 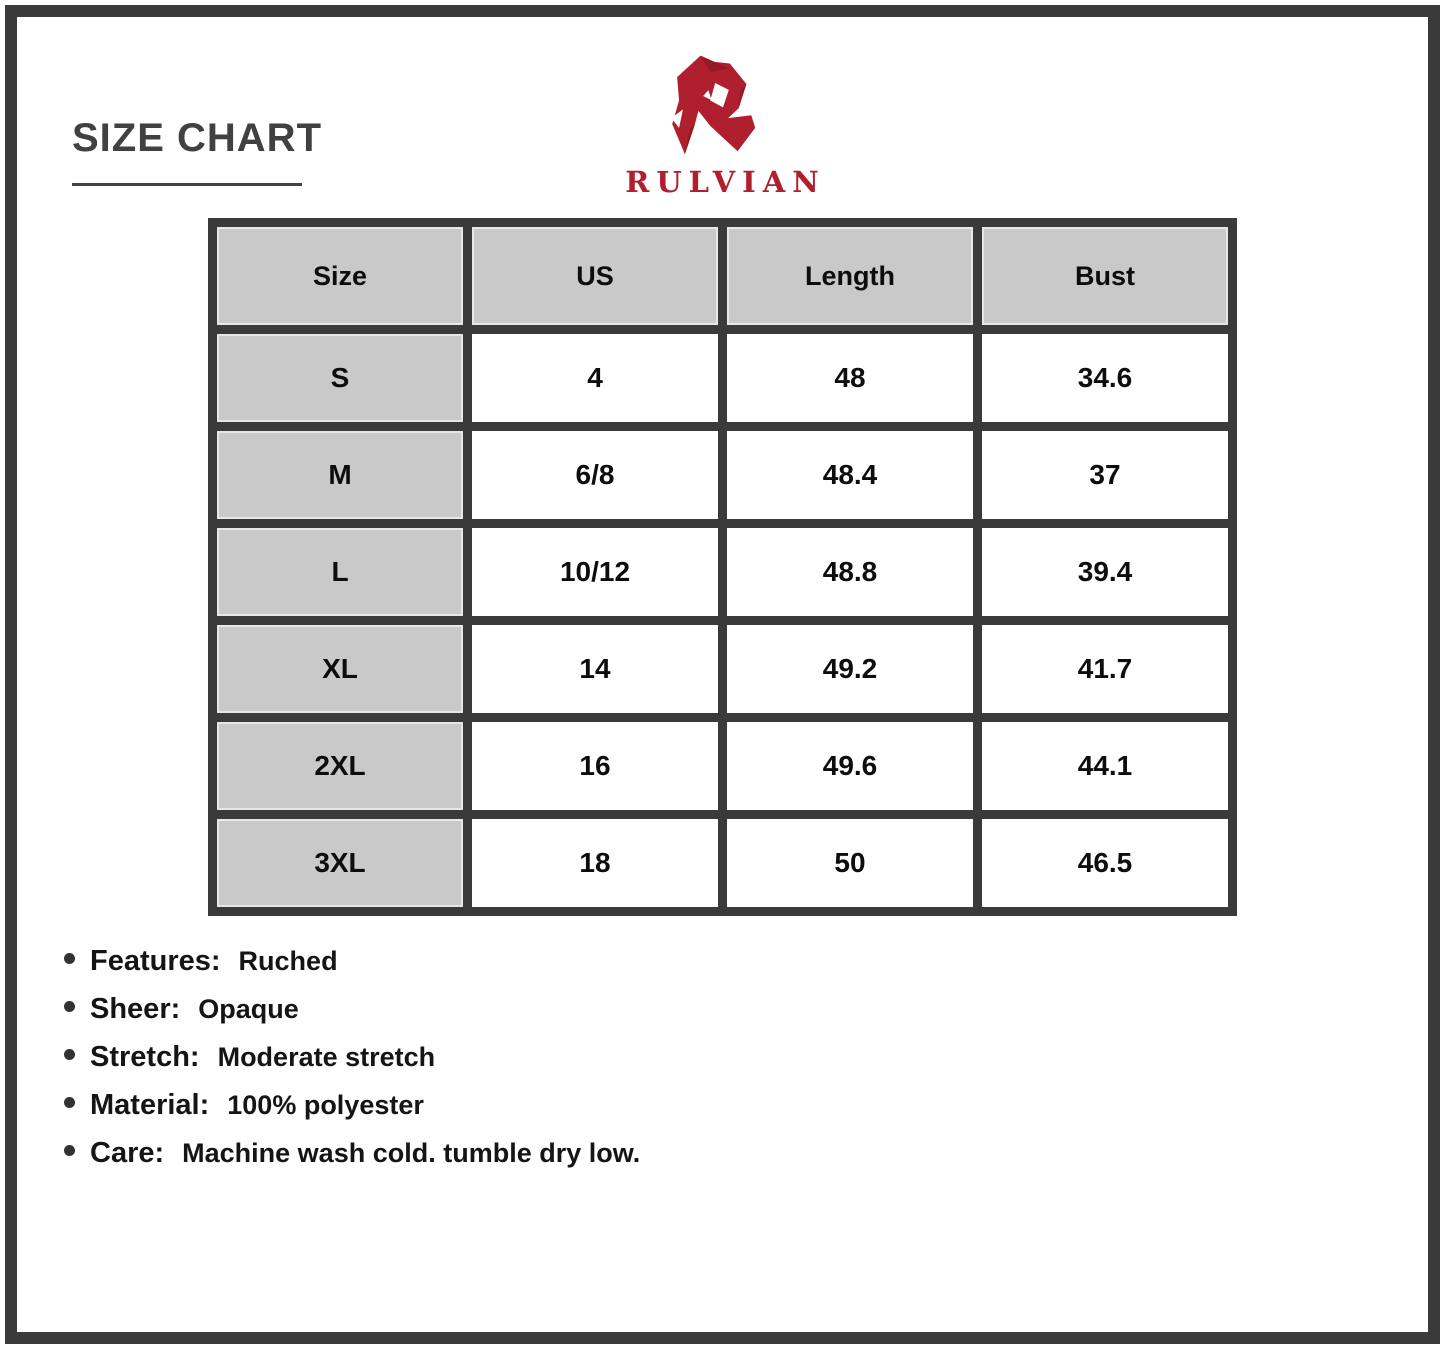 What do you see at coordinates (1105, 669) in the screenshot?
I see `bust-cell: 41.7` at bounding box center [1105, 669].